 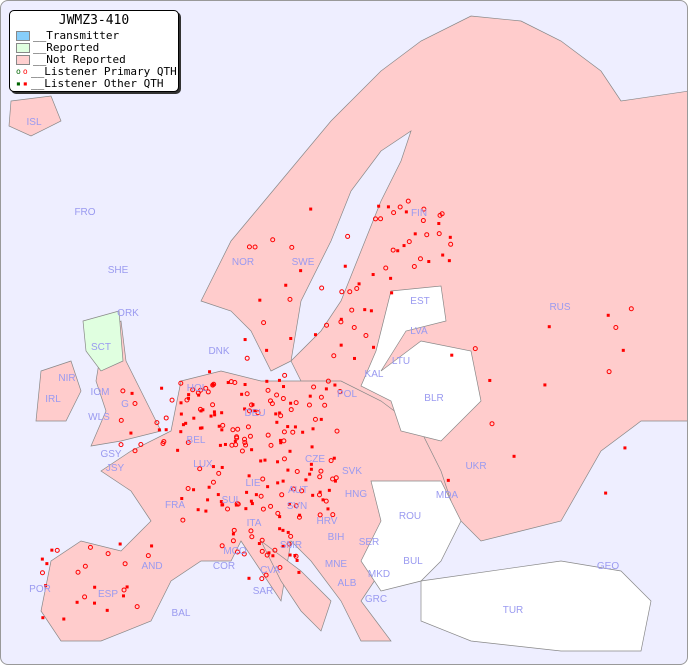 What do you see at coordinates (100, 392) in the screenshot?
I see `country-label-iom: IOM` at bounding box center [100, 392].